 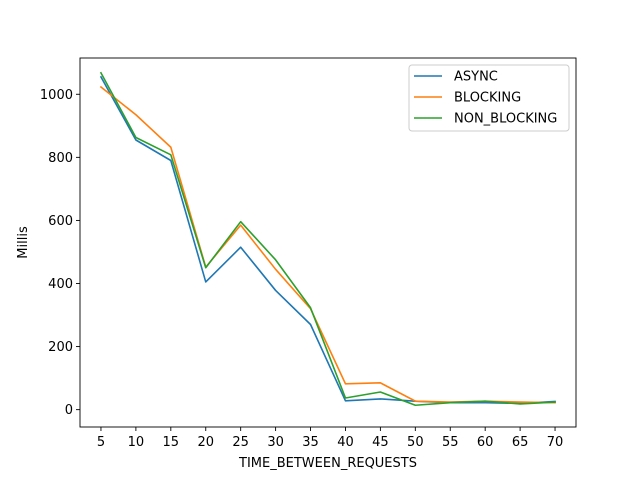 What do you see at coordinates (60, 158) in the screenshot?
I see `y-tick-label: 800` at bounding box center [60, 158].